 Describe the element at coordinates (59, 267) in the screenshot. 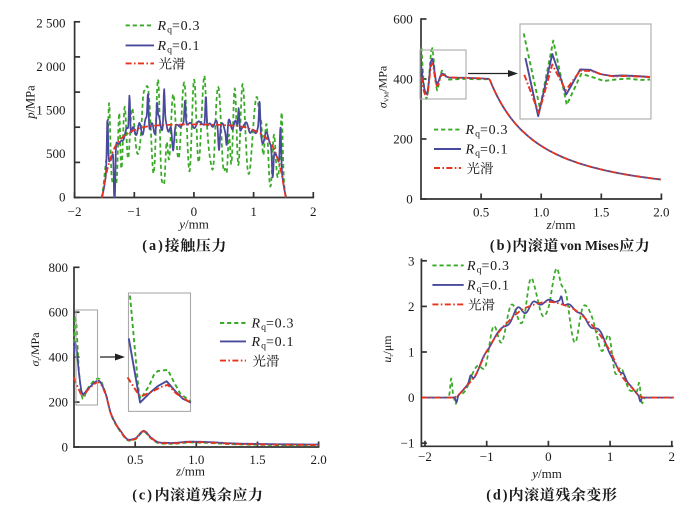

I see `svg-text: 800` at that location.